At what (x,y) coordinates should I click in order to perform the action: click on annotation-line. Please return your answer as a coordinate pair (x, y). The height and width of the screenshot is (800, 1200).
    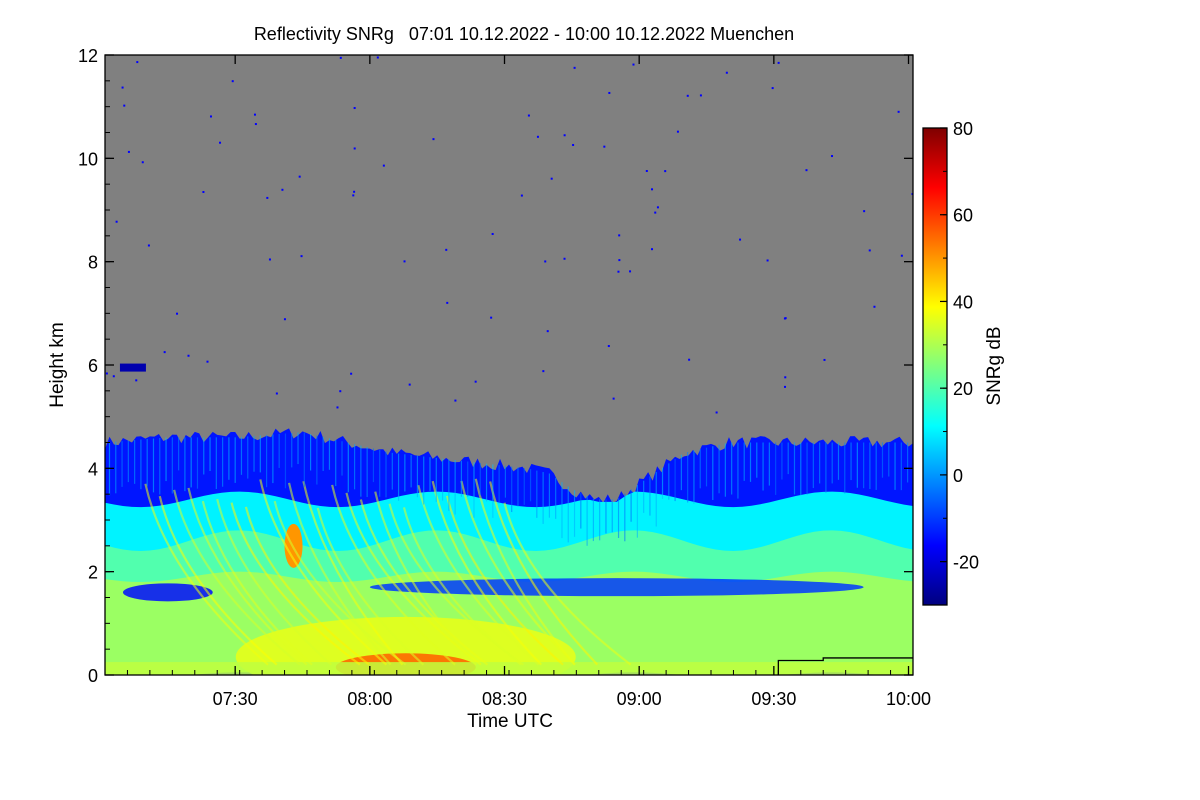
    Looking at the image, I should click on (845, 666).